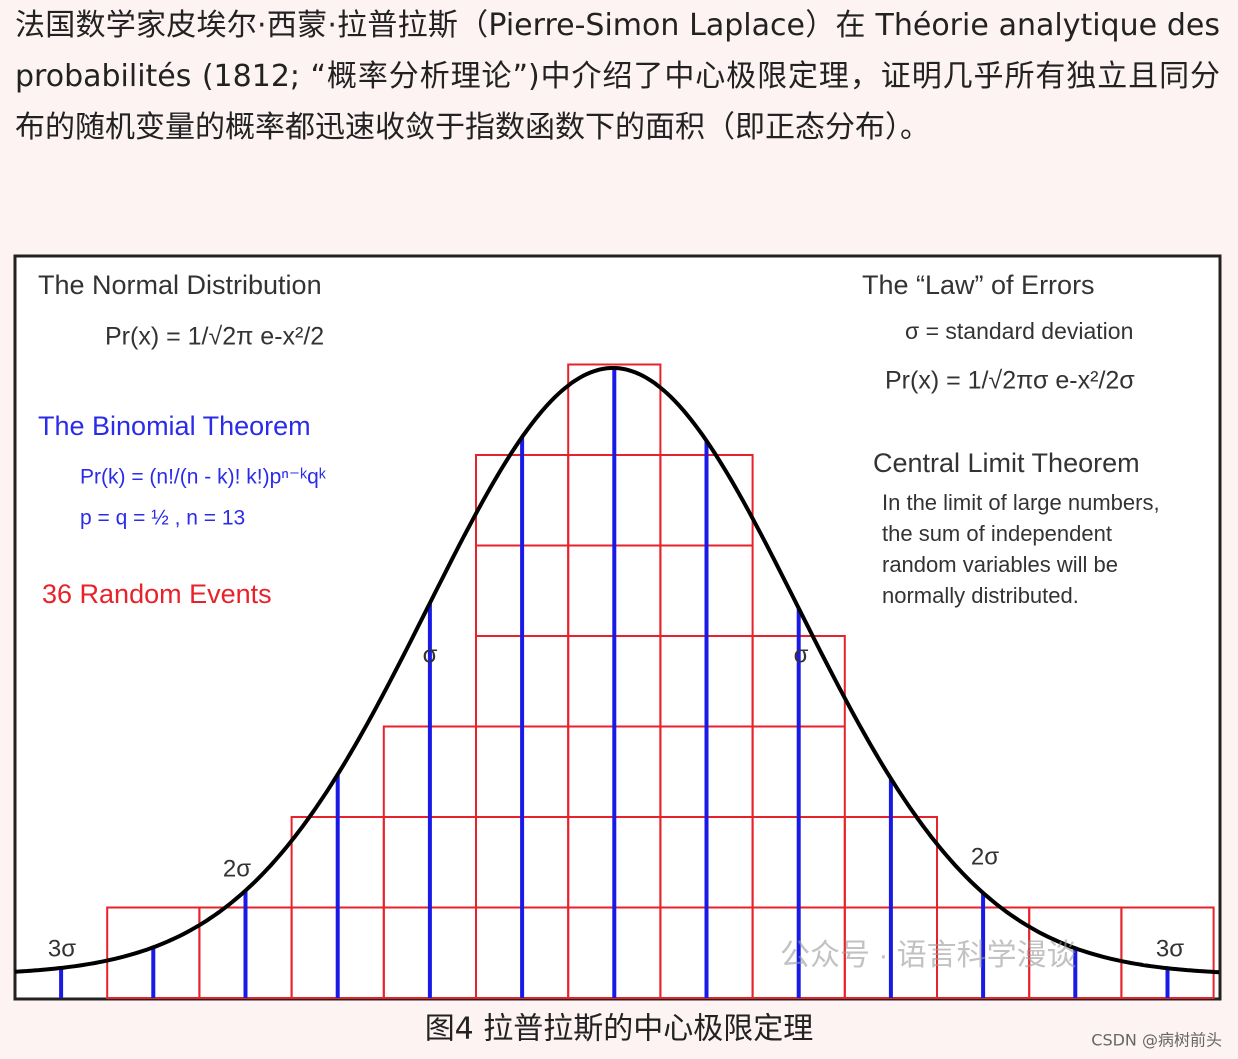  Describe the element at coordinates (1156, 1040) in the screenshot. I see `footer: CSDN @病树前头` at that location.